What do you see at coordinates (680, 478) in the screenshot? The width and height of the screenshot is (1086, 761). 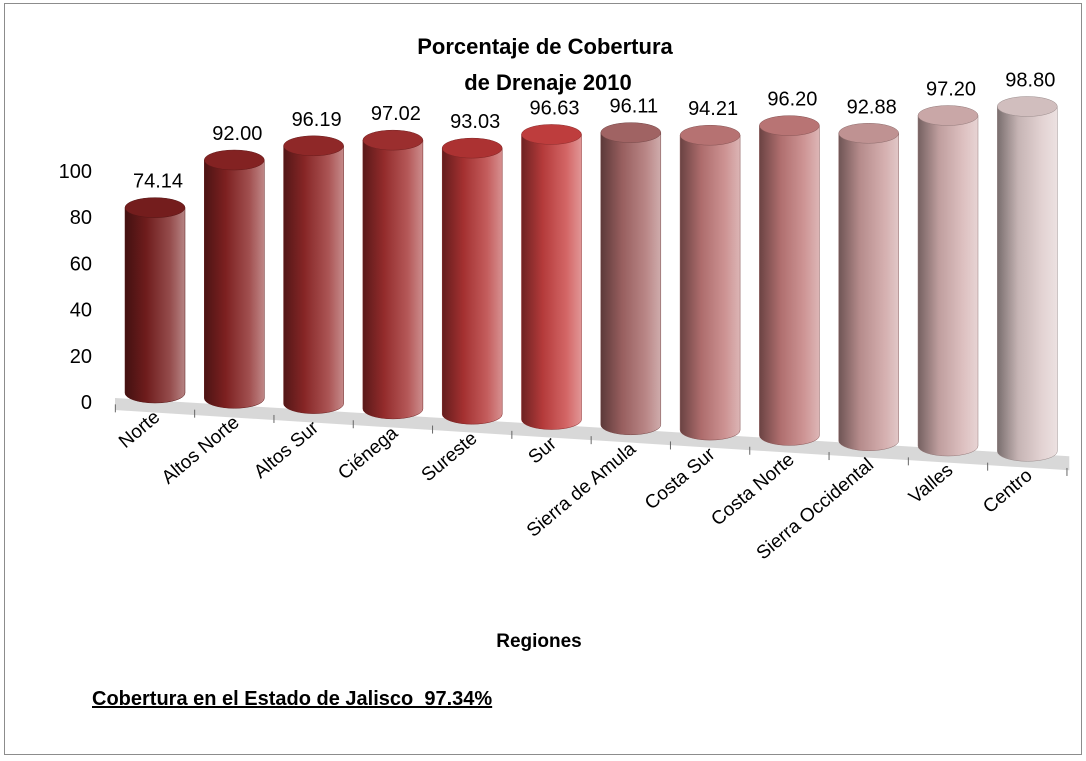 I see `category-label: Costa Sur` at bounding box center [680, 478].